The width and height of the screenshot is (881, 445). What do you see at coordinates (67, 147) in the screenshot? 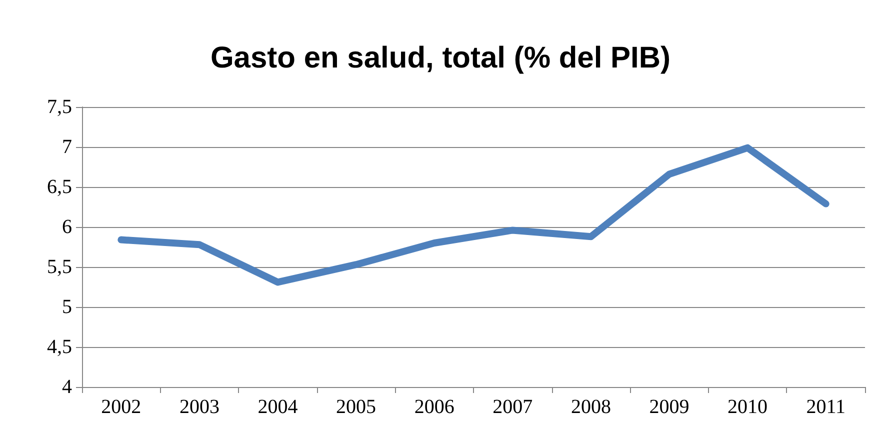
I see `y-tick-label: 7` at bounding box center [67, 147].